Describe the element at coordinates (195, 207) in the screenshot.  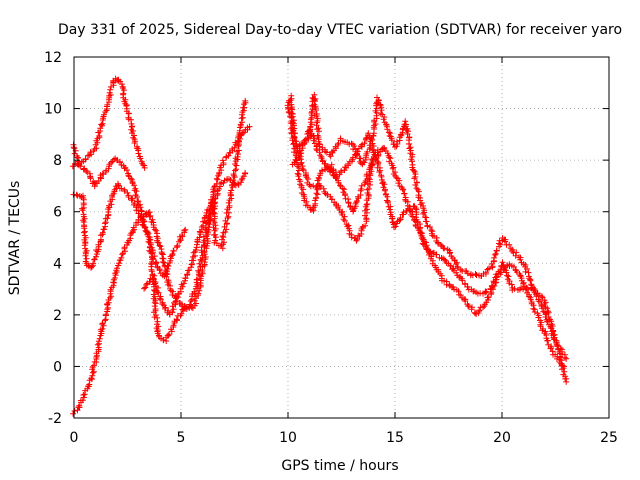
I see `series-track-e` at that location.